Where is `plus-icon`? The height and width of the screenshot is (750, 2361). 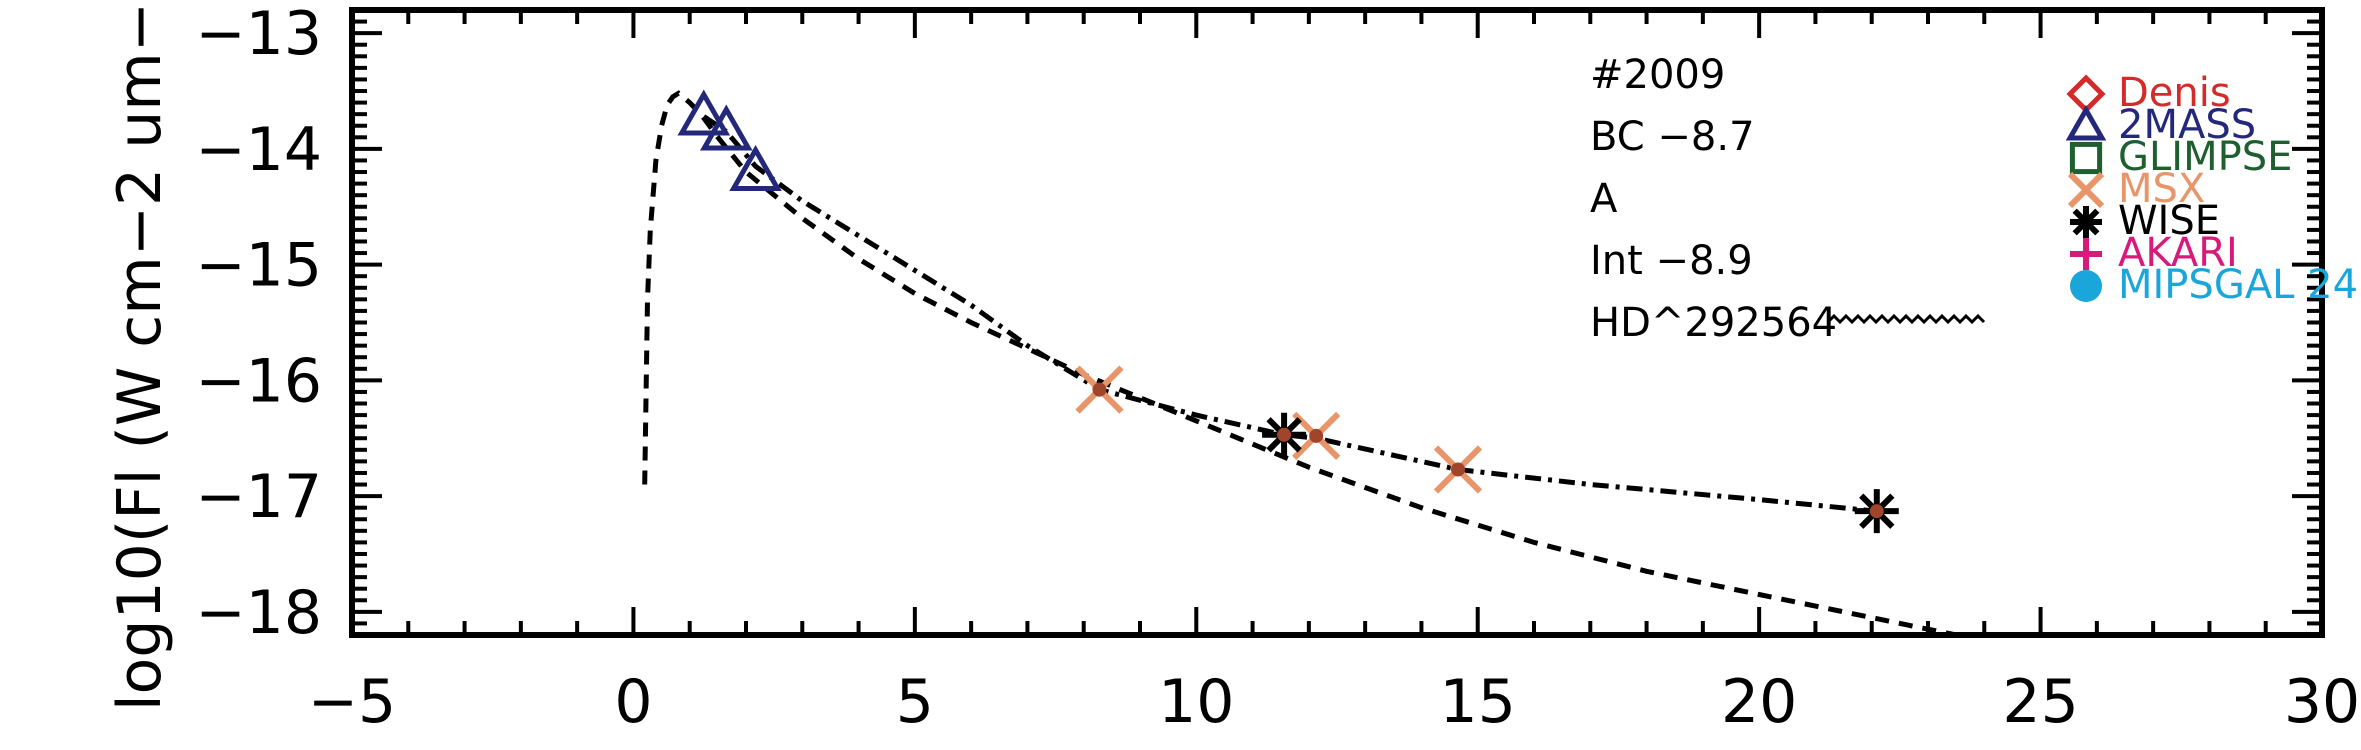 plus-icon is located at coordinates (2086, 254).